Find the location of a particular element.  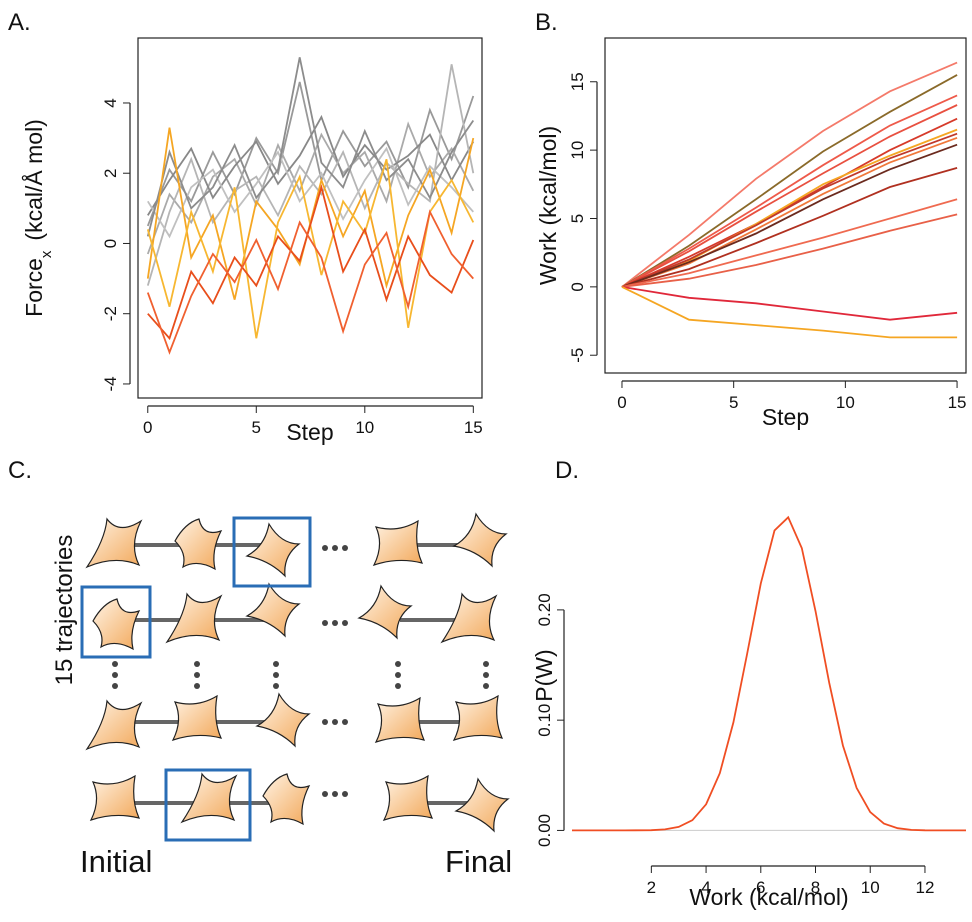

connectors is located at coordinates (296, 674).